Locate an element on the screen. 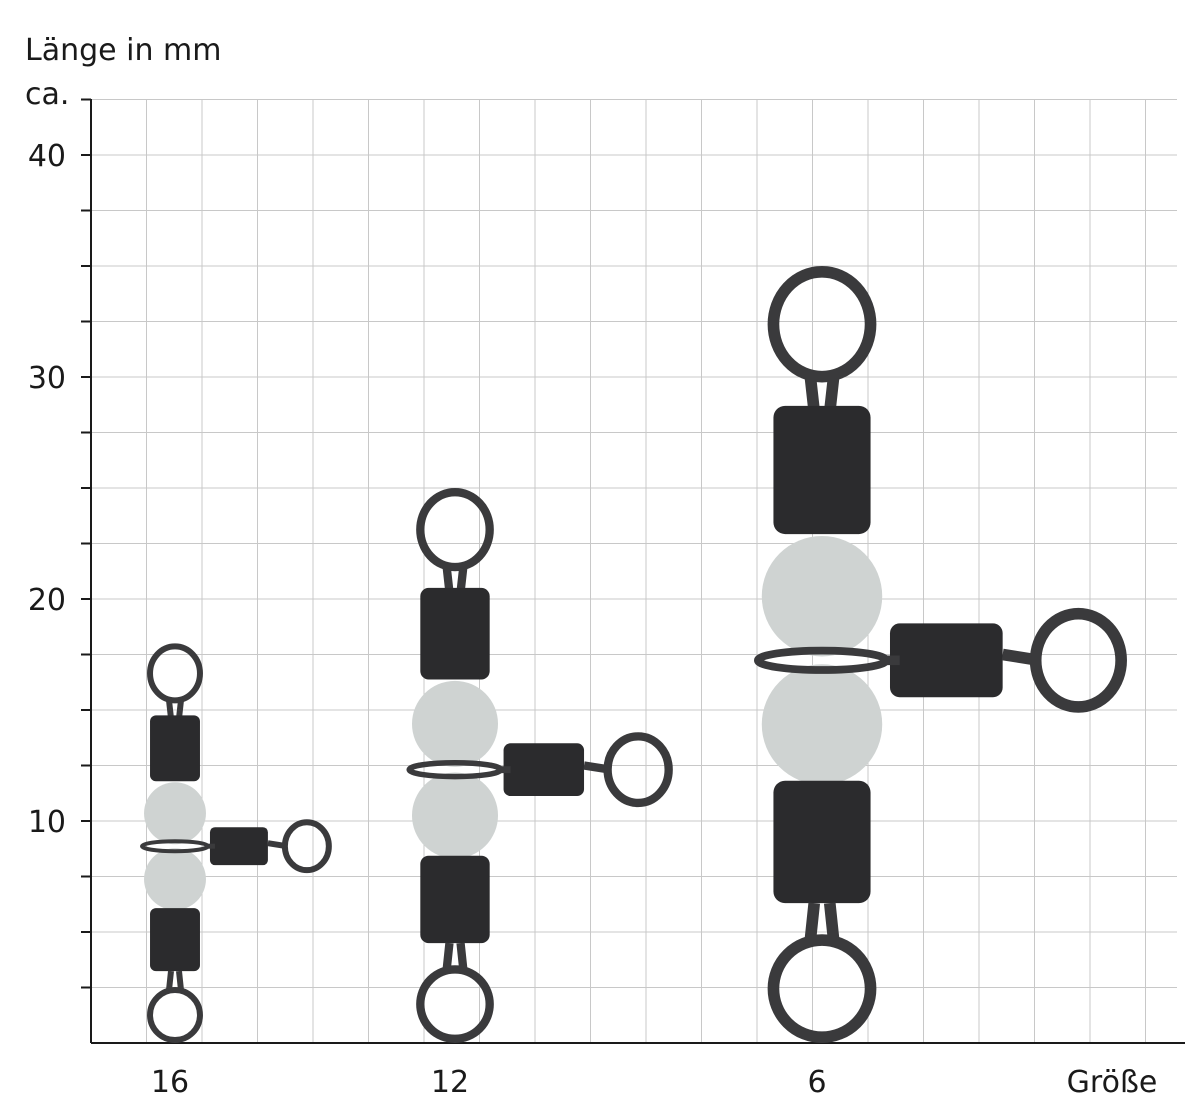  x-axis-label: Größe is located at coordinates (1112, 1082).